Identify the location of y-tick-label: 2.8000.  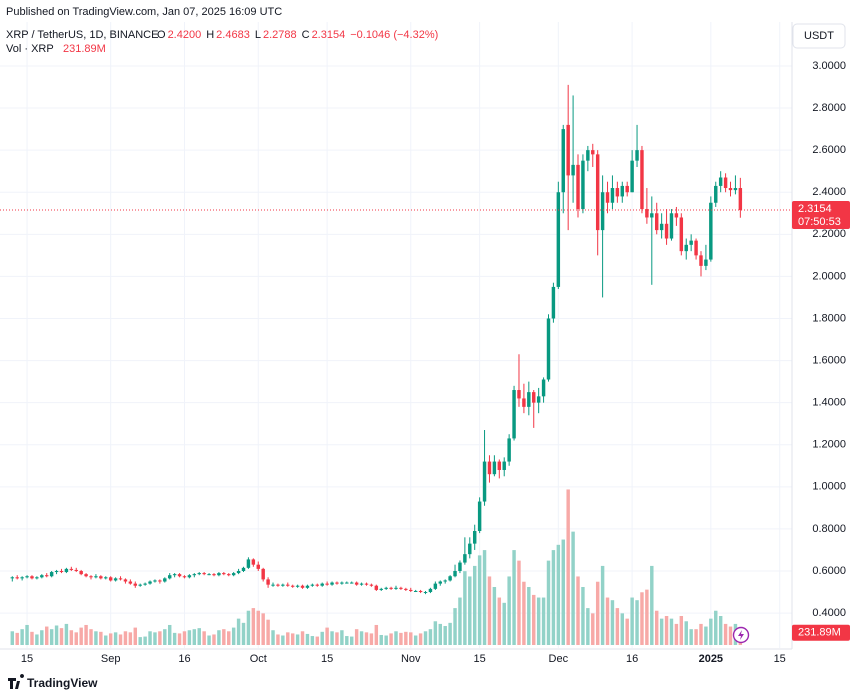
(829, 108).